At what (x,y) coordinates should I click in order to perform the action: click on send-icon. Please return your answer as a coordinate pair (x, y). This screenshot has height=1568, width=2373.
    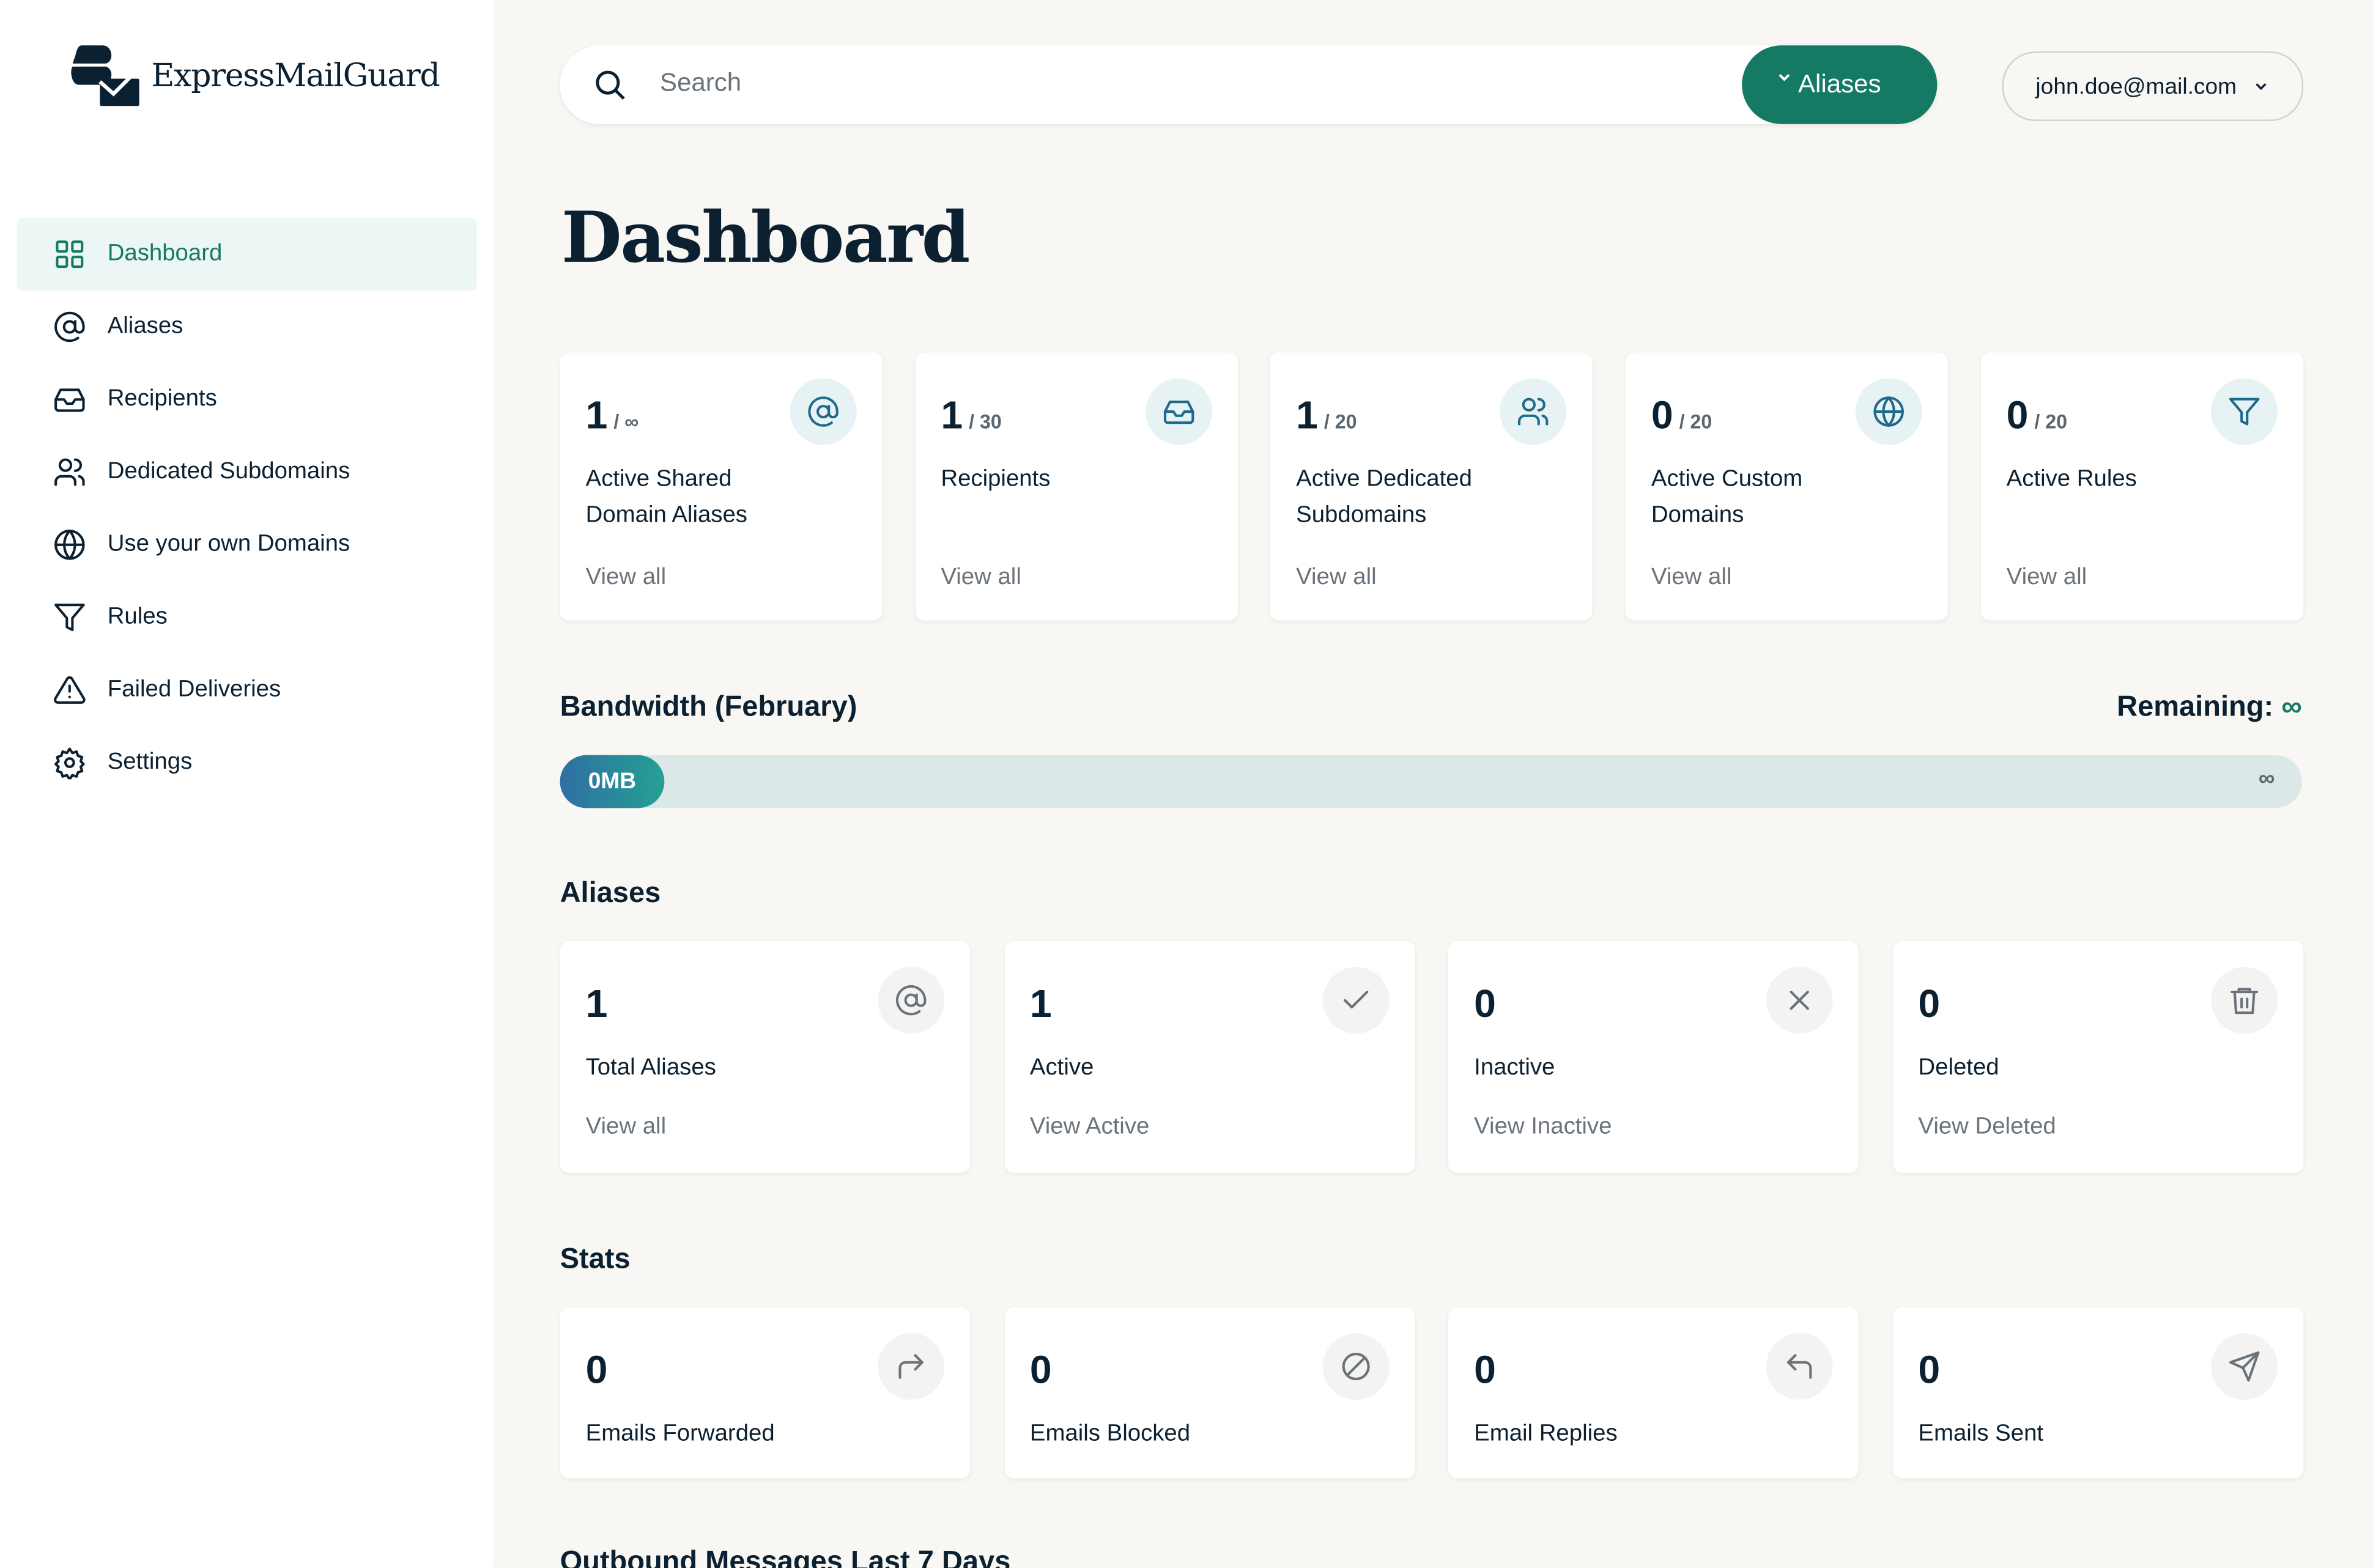
    Looking at the image, I should click on (2244, 1366).